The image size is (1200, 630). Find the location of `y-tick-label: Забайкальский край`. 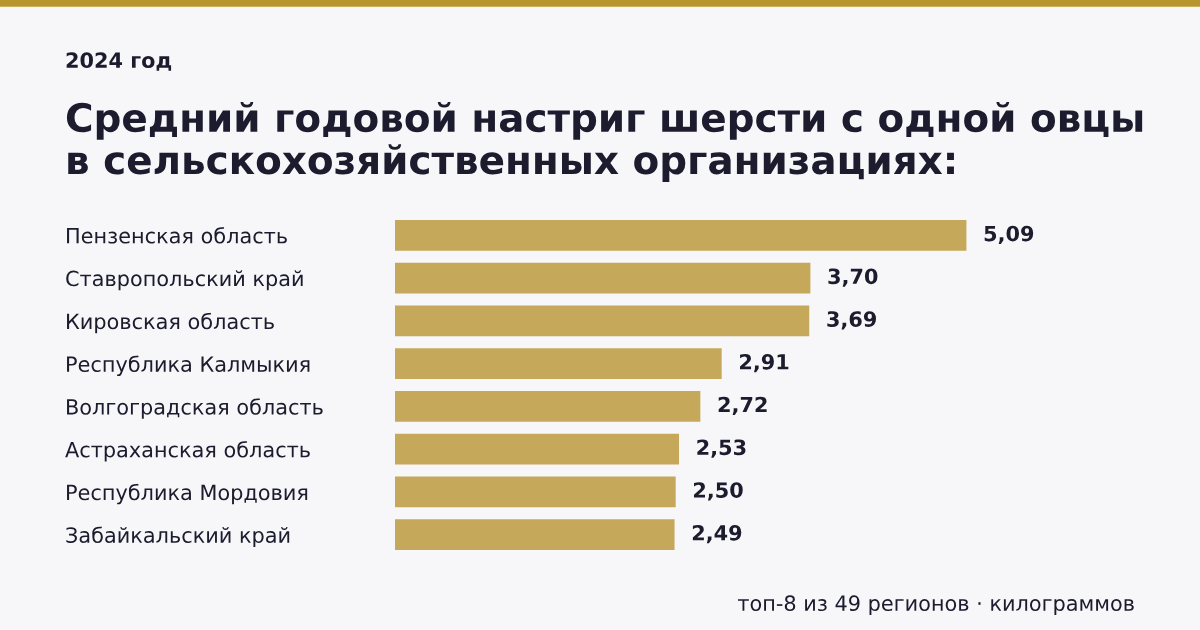

y-tick-label: Забайкальский край is located at coordinates (178, 537).